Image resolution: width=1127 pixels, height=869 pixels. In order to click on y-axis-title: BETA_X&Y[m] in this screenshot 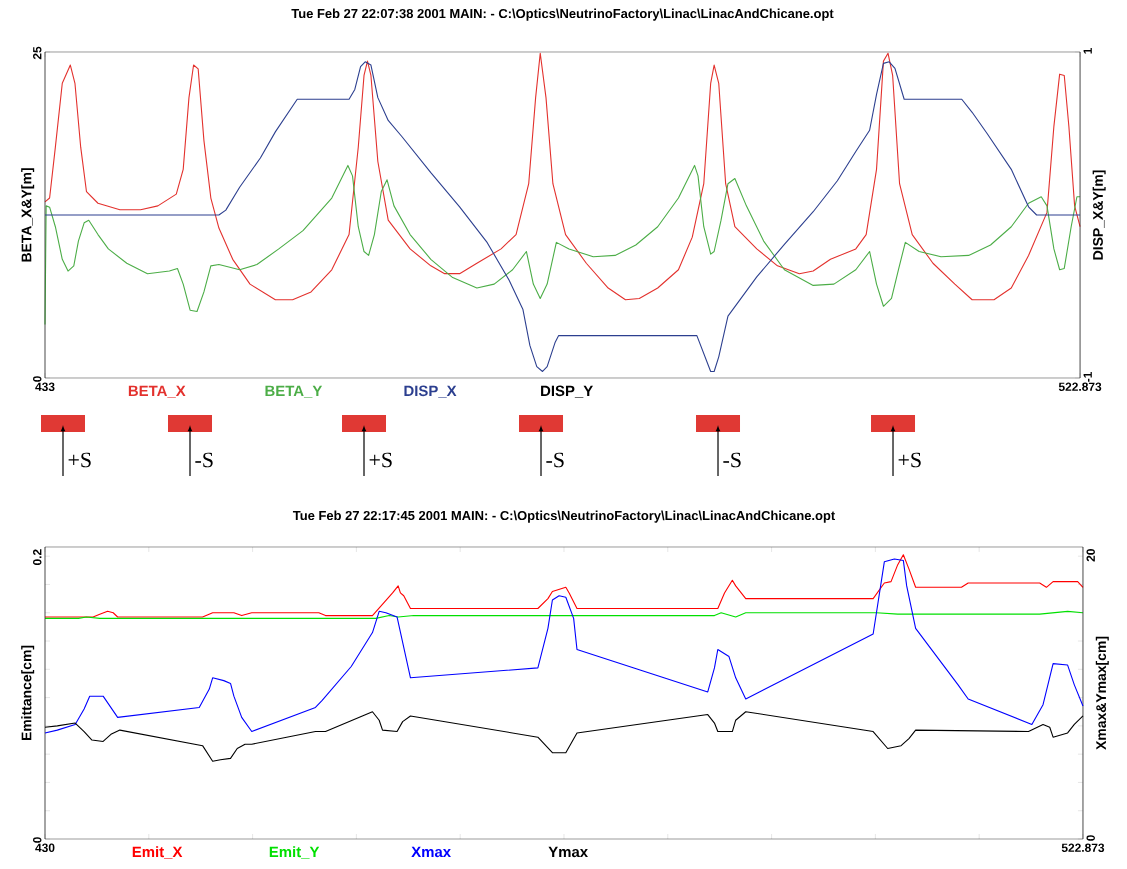, I will do `click(28, 215)`.